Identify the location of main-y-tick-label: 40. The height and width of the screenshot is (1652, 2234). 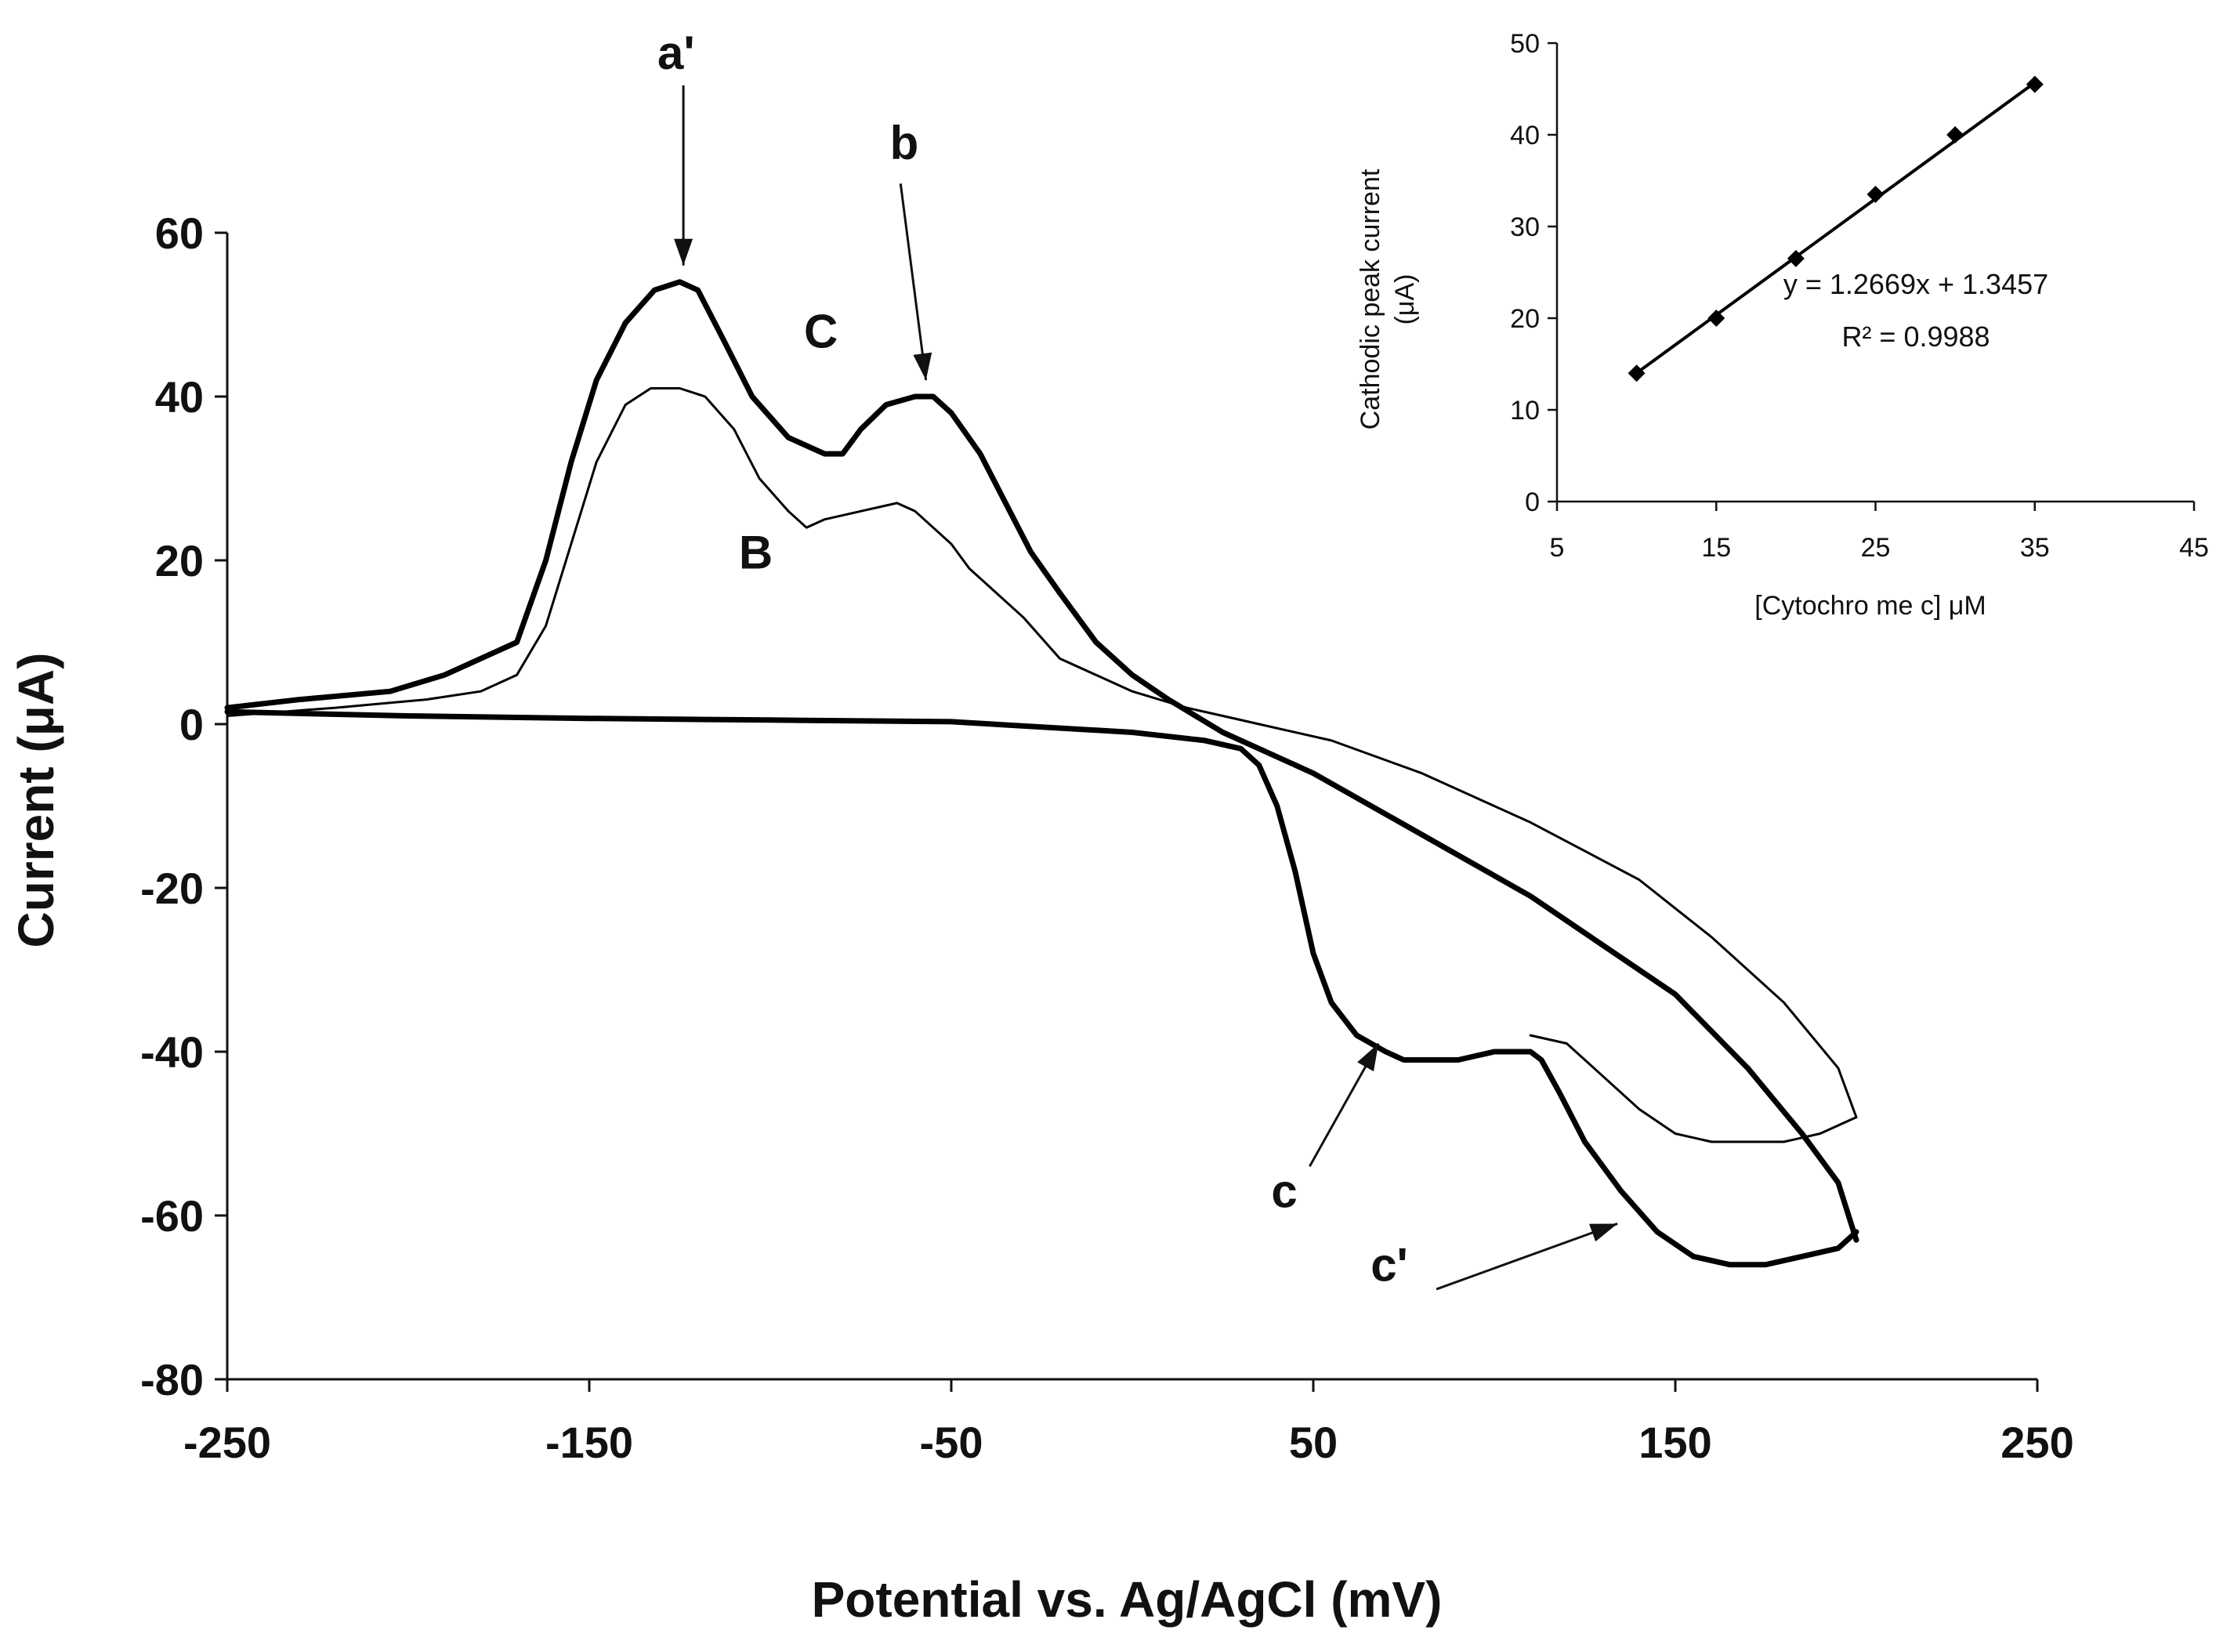
(179, 397).